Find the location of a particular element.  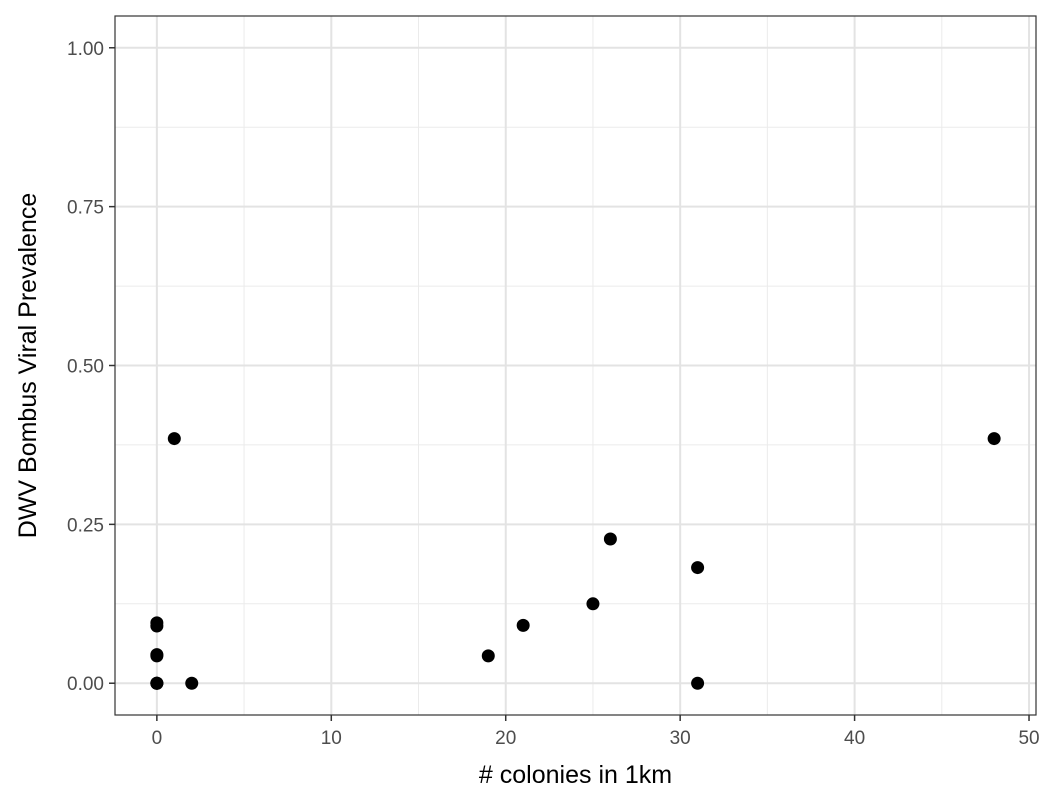

y-tick-label: 1.00 is located at coordinates (85, 49).